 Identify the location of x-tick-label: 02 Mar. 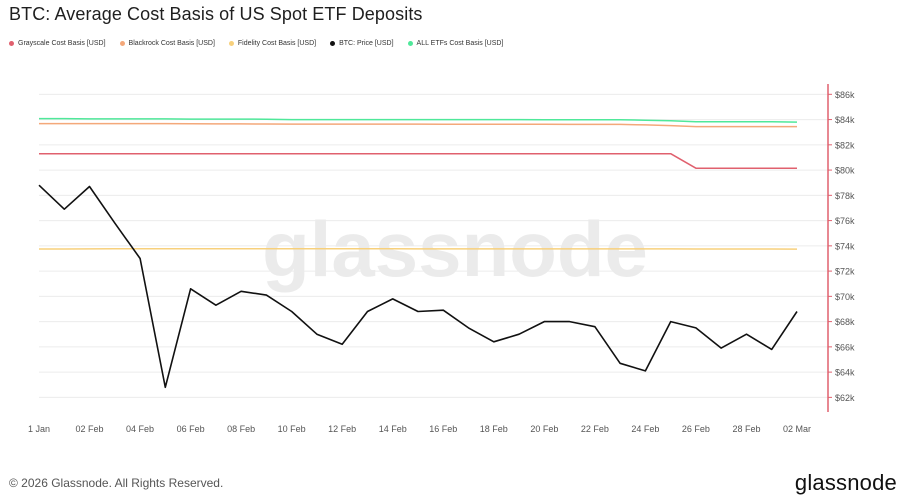
(797, 429).